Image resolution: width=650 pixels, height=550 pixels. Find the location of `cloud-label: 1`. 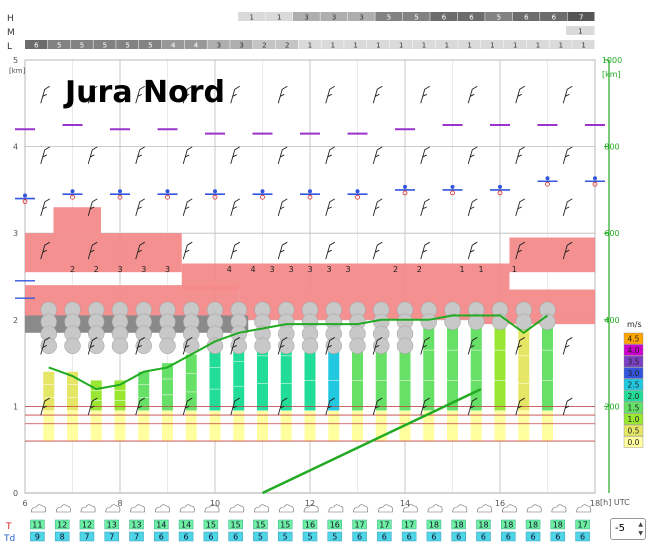

cloud-label: 1 is located at coordinates (461, 269).